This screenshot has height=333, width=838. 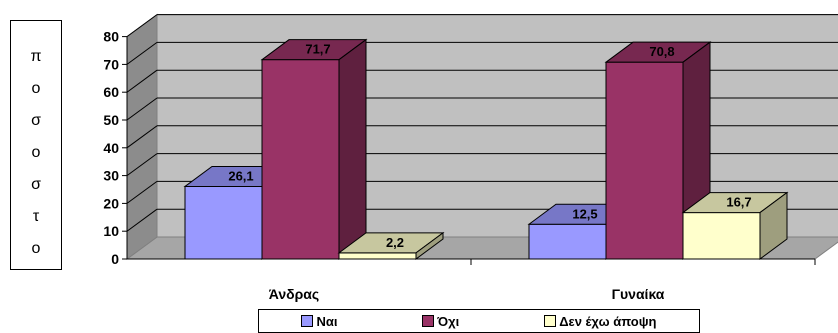 I want to click on y-tick-label: 30, so click(x=111, y=176).